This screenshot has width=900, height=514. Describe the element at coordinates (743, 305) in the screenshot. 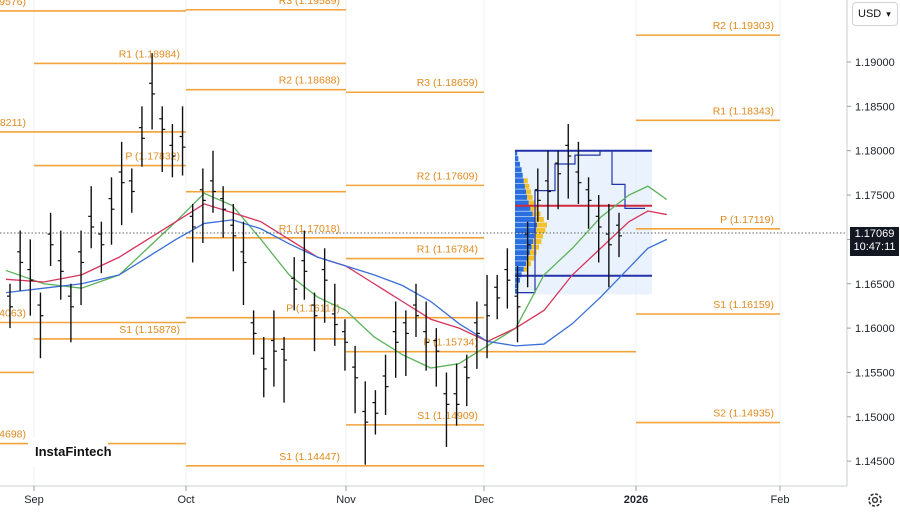

I see `pivot-level-label: S1 (1.16159)` at that location.